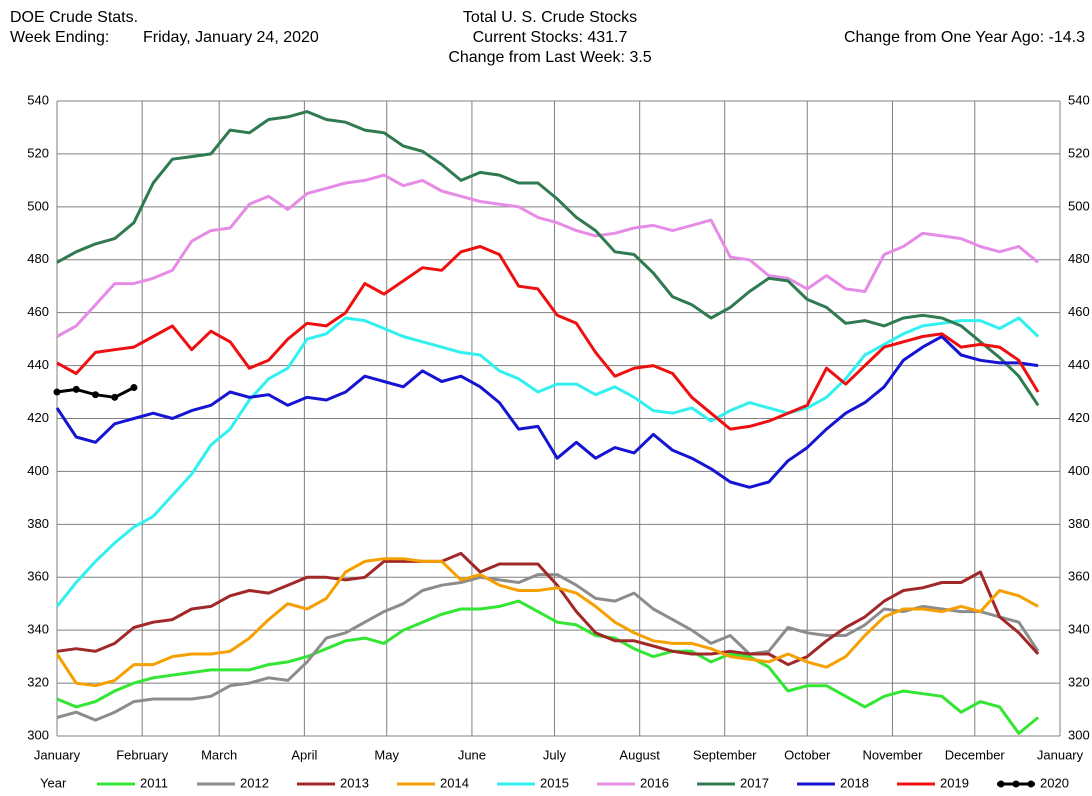  What do you see at coordinates (38, 682) in the screenshot?
I see `y-tick-label: 320` at bounding box center [38, 682].